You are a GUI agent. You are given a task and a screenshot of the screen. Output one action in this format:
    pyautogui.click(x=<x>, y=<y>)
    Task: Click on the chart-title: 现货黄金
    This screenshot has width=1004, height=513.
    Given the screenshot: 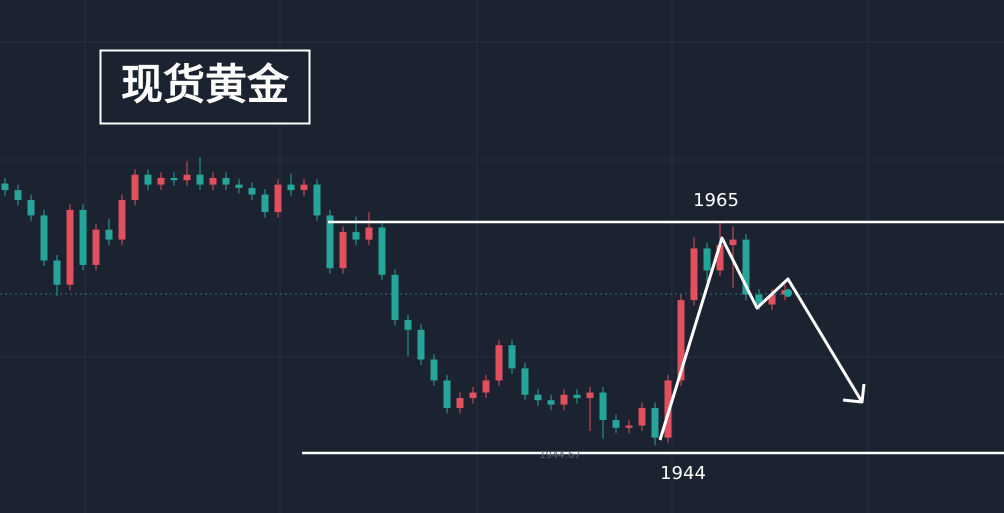 What is the action you would take?
    pyautogui.click(x=205, y=84)
    